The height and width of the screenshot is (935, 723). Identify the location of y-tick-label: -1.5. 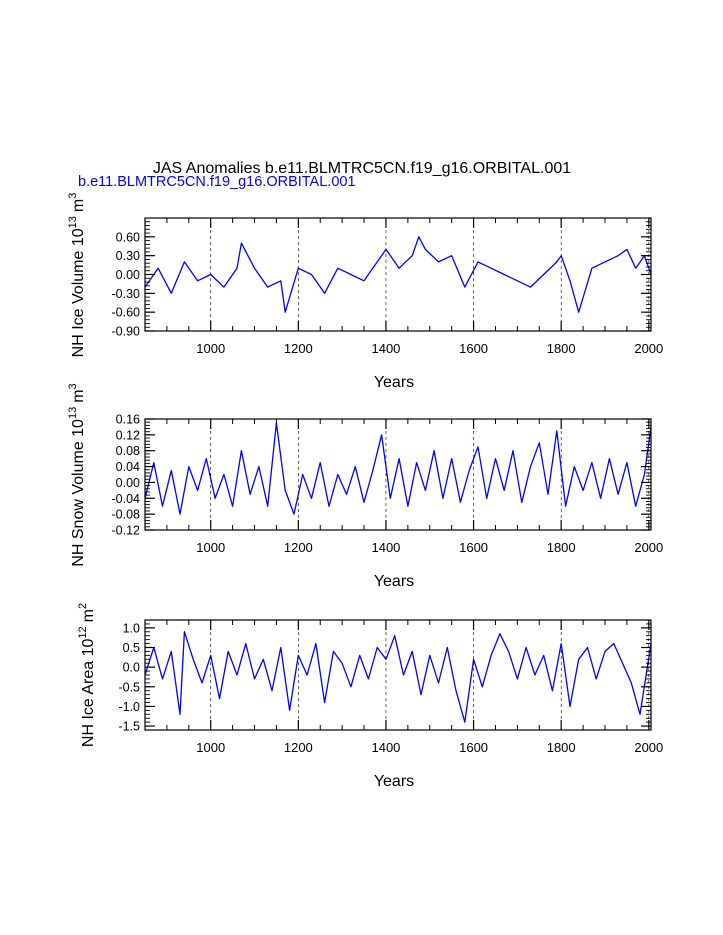
(129, 727).